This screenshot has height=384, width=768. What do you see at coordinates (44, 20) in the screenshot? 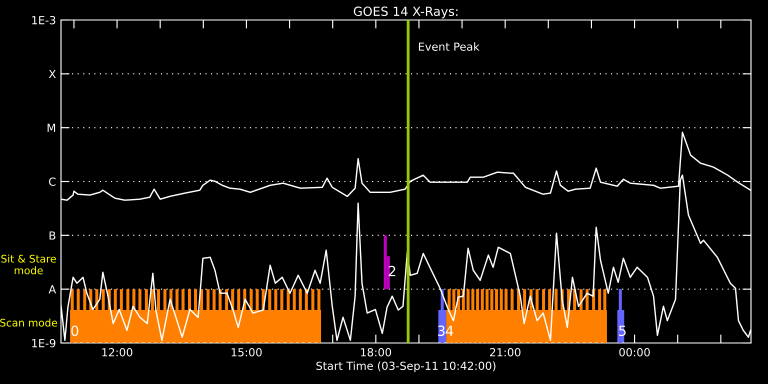
I see `y-tick-label: 1E-3` at bounding box center [44, 20].